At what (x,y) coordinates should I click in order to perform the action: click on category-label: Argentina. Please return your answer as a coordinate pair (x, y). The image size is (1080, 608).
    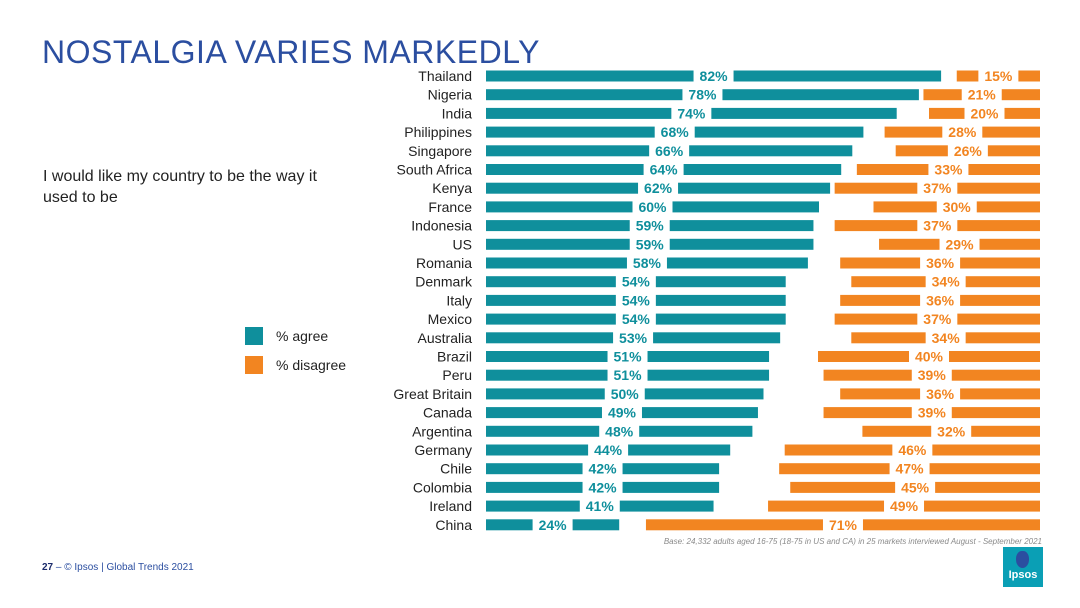
    Looking at the image, I should click on (442, 431).